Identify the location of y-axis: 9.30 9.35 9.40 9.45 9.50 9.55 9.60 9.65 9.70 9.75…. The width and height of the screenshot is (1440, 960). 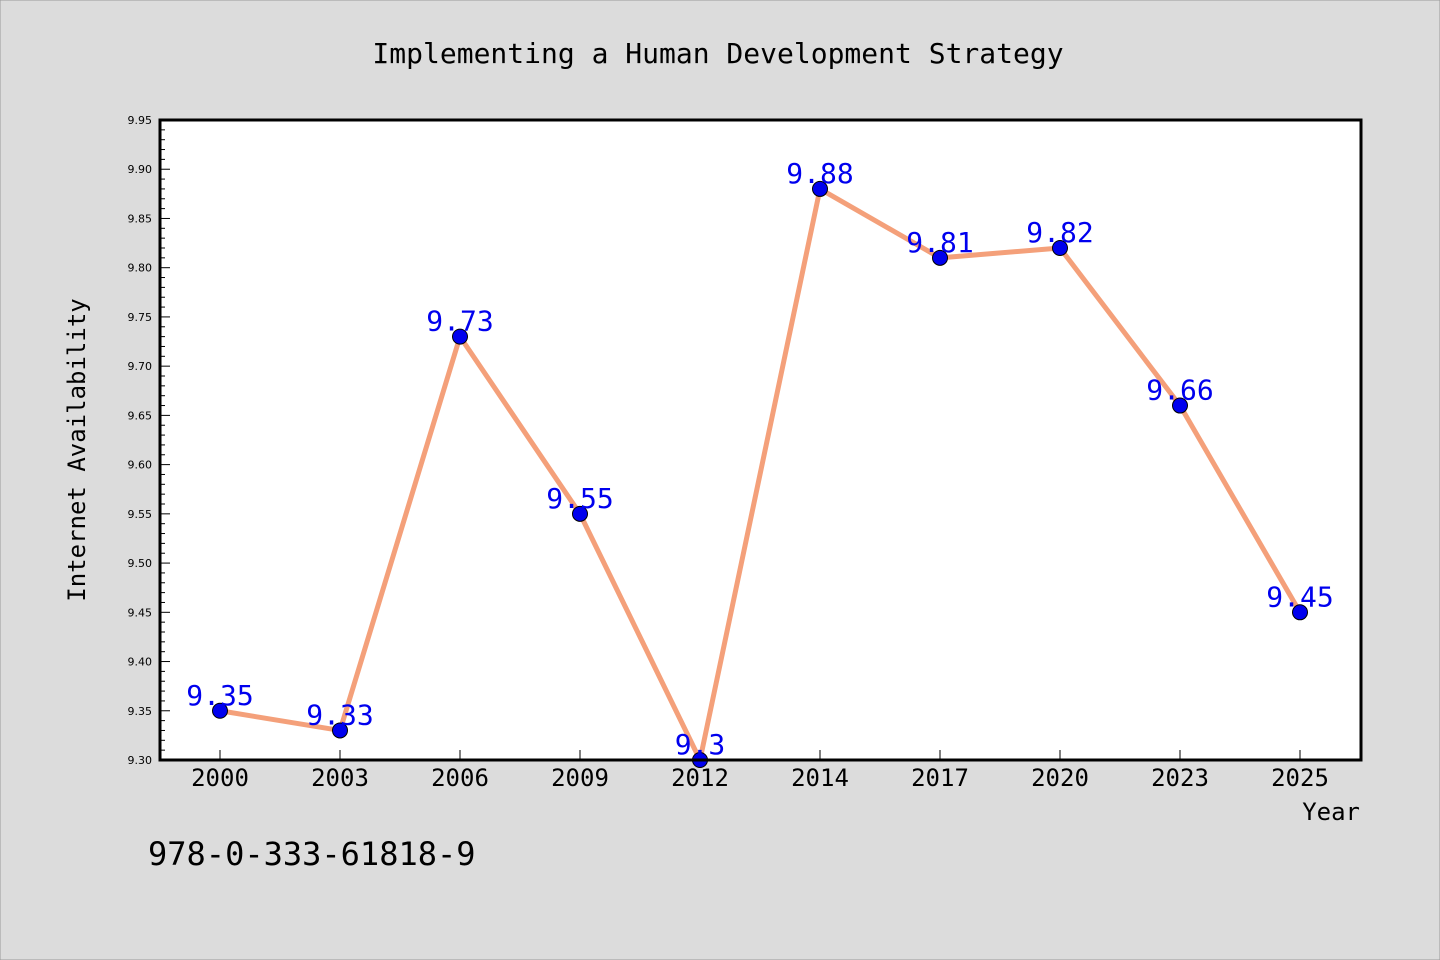
(149, 440).